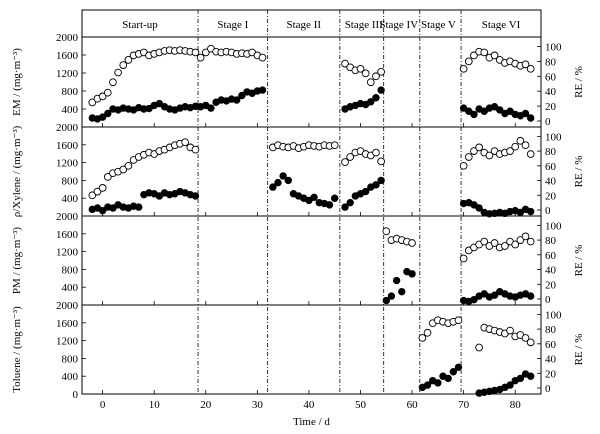 The width and height of the screenshot is (600, 434). I want to click on x-tick-label: 30, so click(258, 405).